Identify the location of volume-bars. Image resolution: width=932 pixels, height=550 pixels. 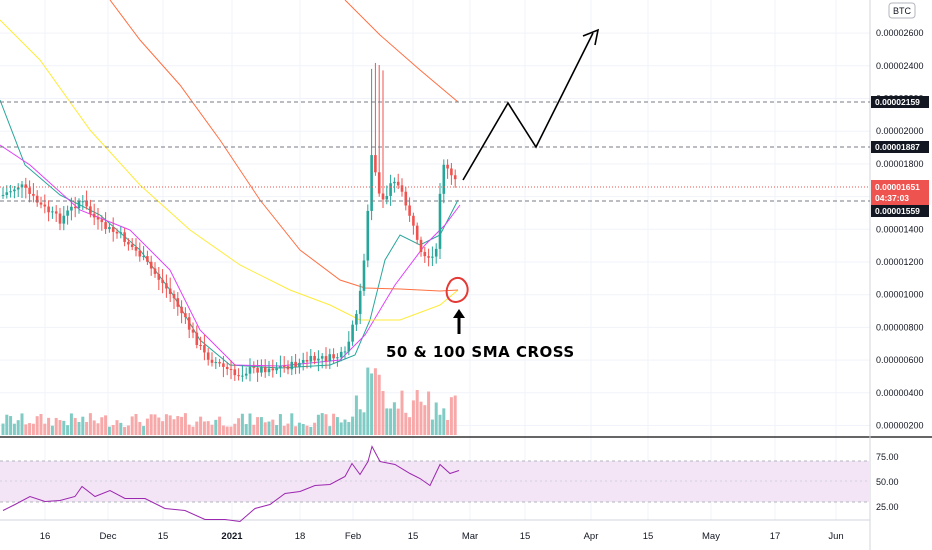
(229, 401).